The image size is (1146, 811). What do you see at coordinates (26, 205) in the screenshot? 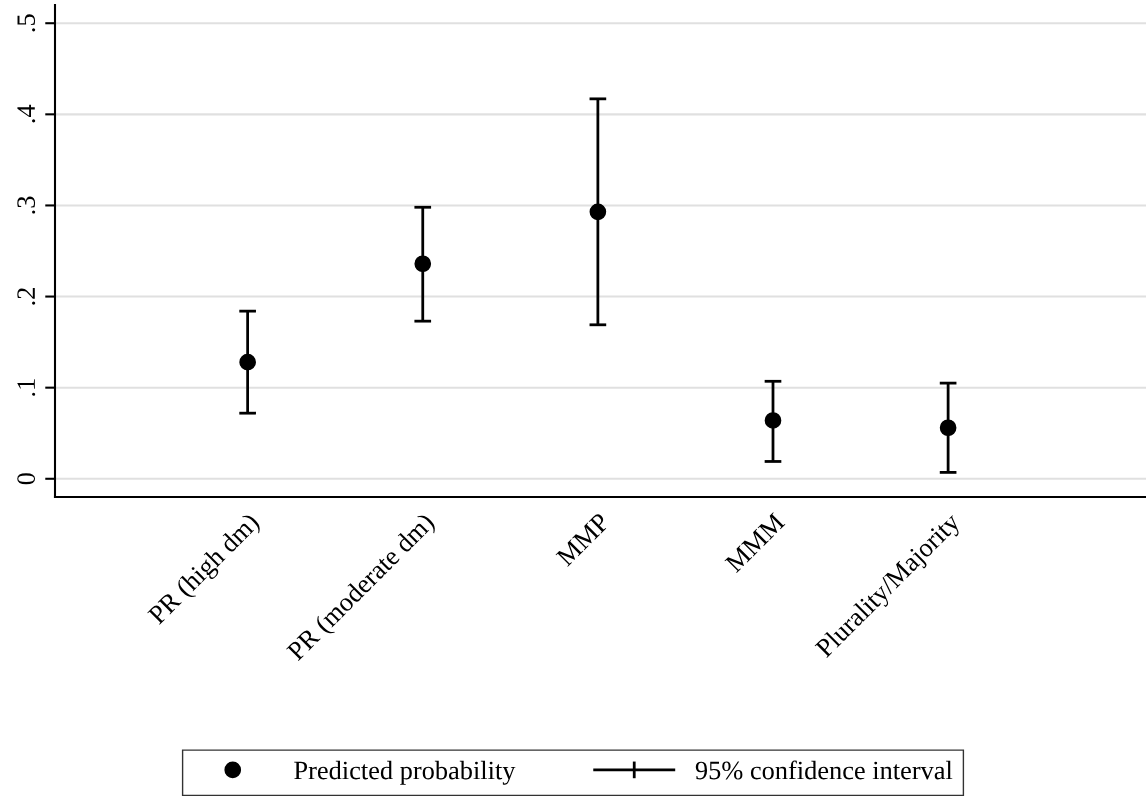
I see `y-tick-label: .3` at bounding box center [26, 205].